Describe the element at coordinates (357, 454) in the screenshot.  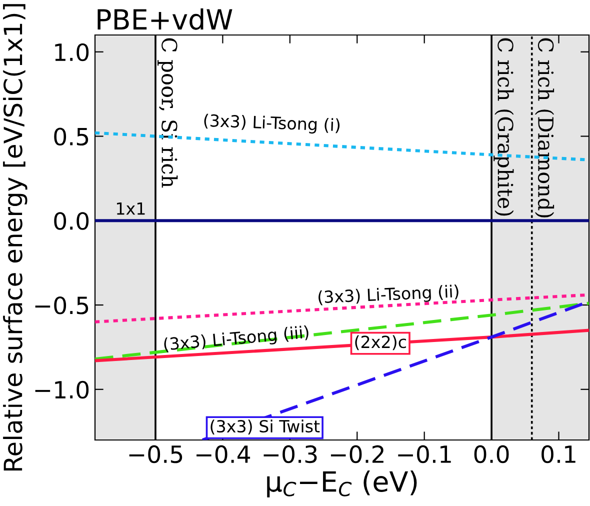
I see `x-tick-label: −0.2` at that location.